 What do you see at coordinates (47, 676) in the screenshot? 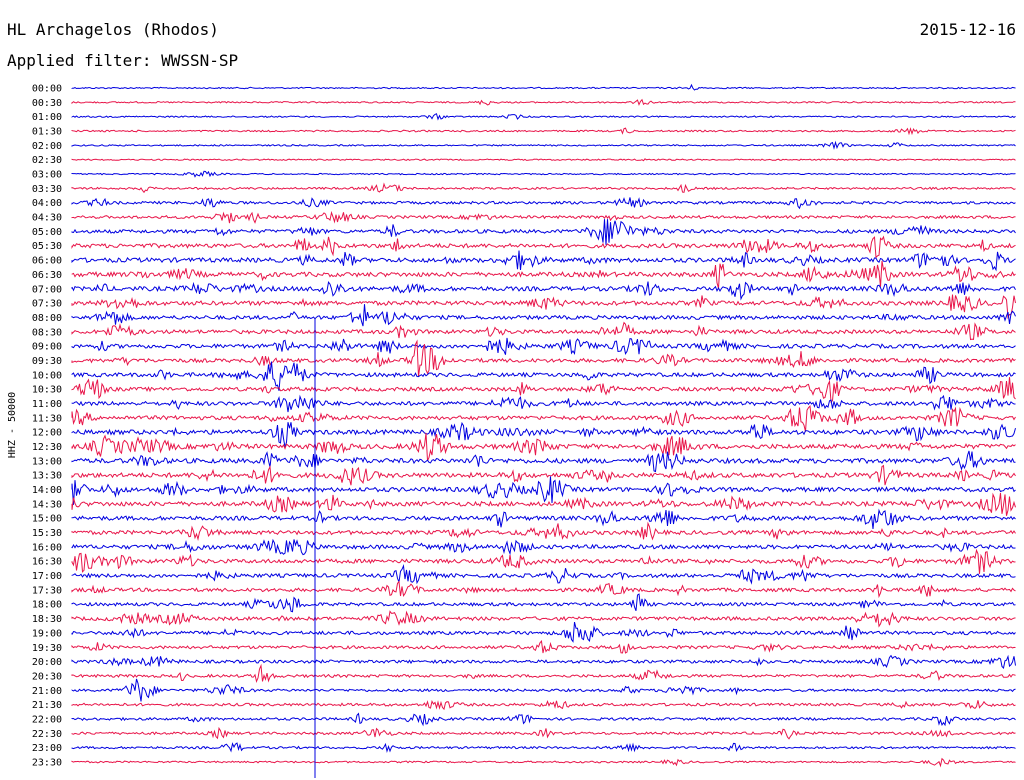
I see `row-label: 20:30` at bounding box center [47, 676].